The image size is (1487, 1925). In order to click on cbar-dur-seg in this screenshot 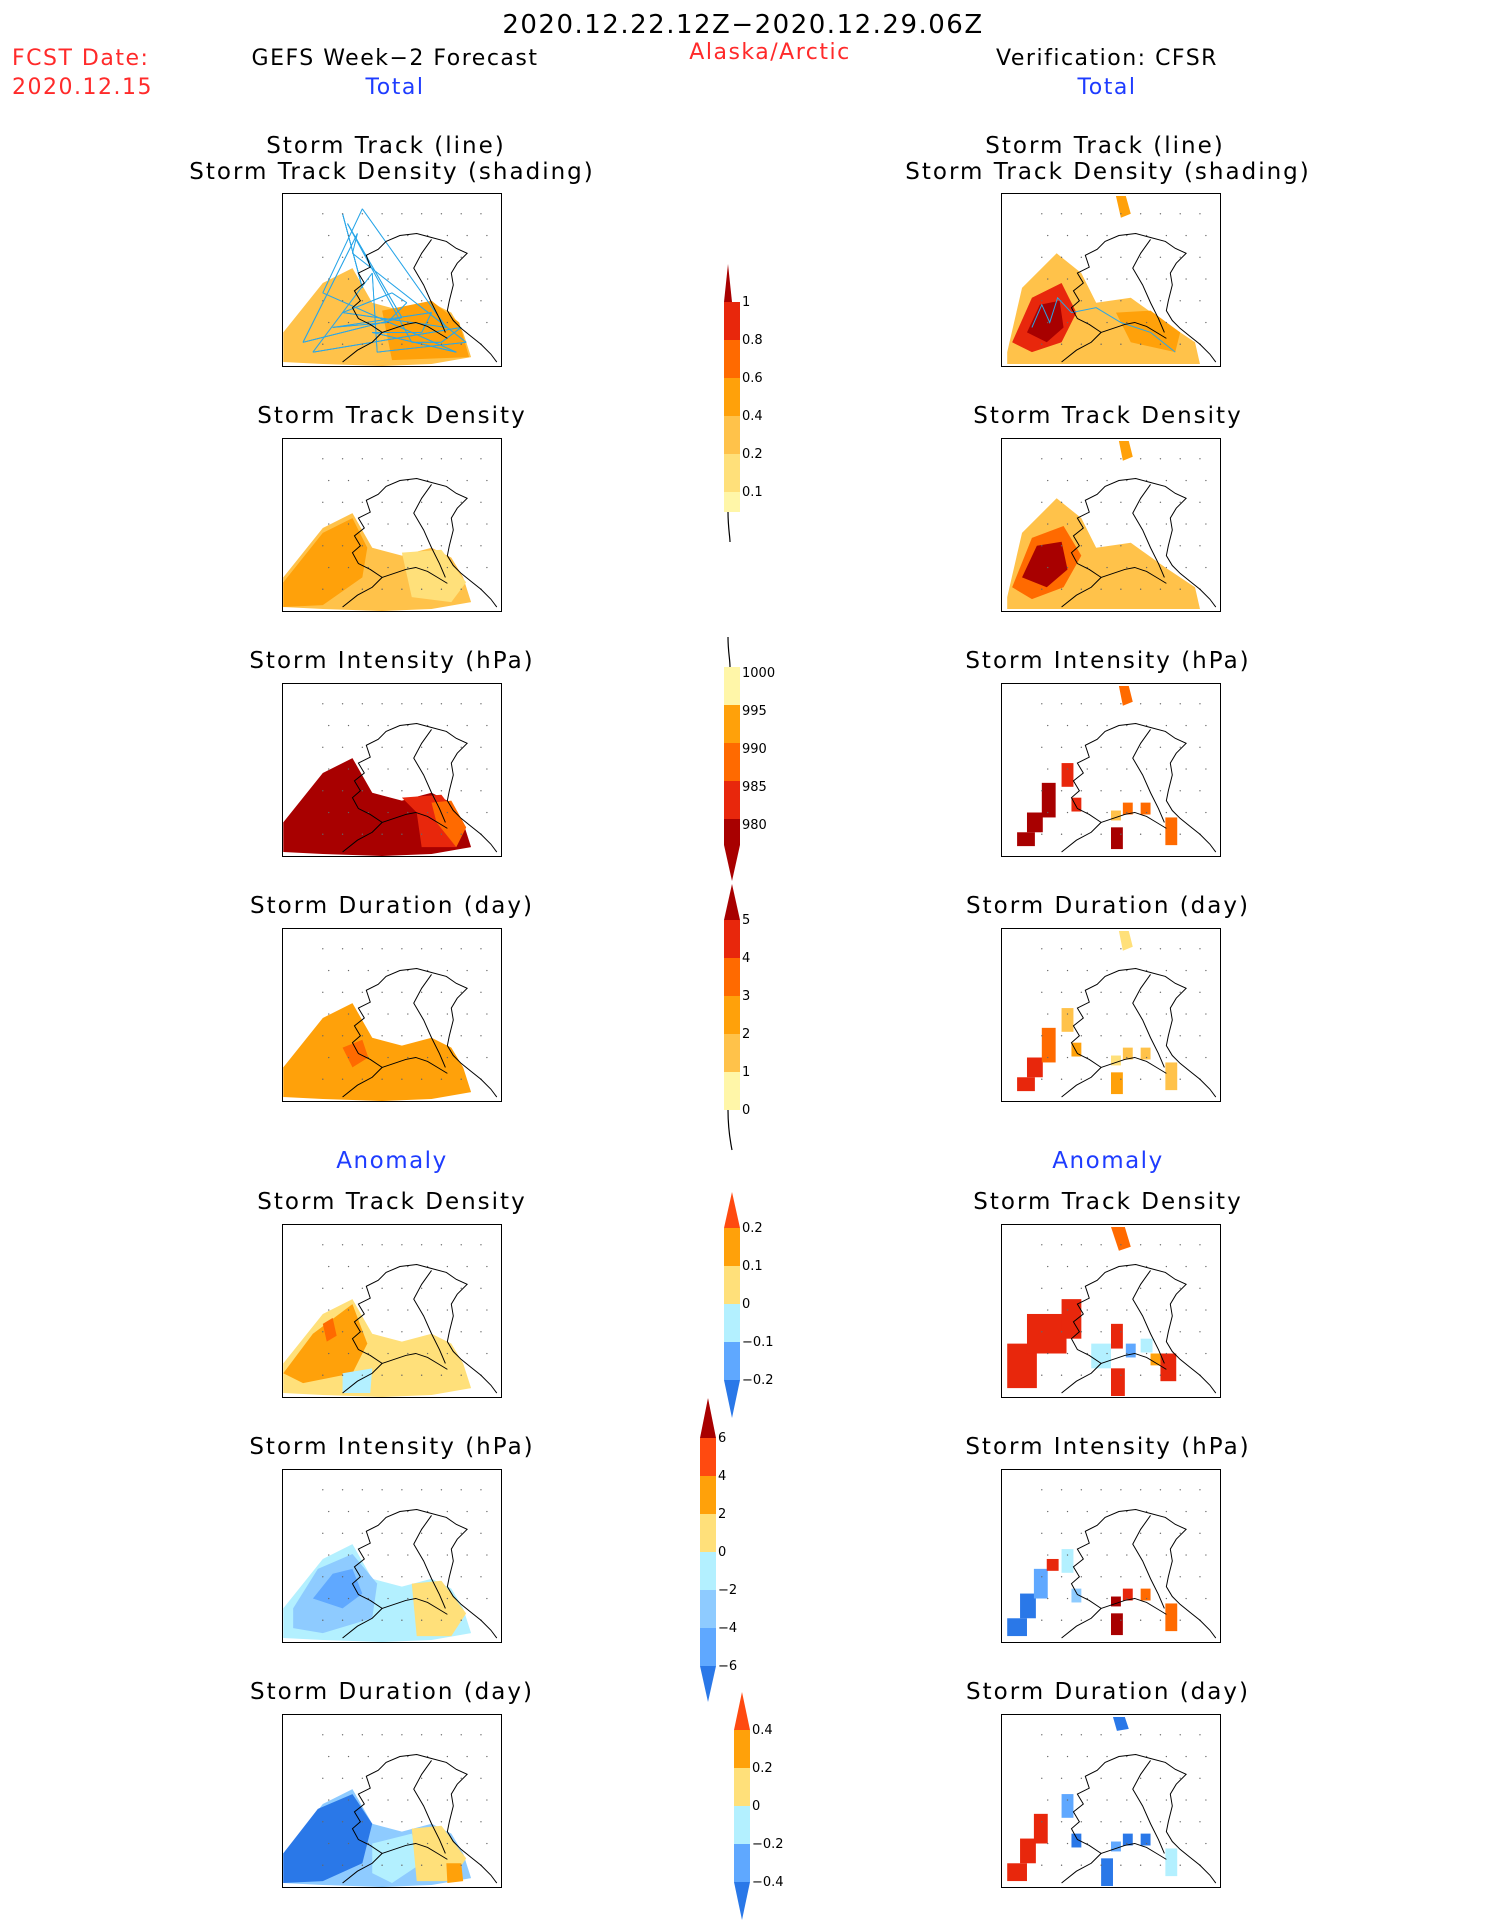, I will do `click(732, 977)`.